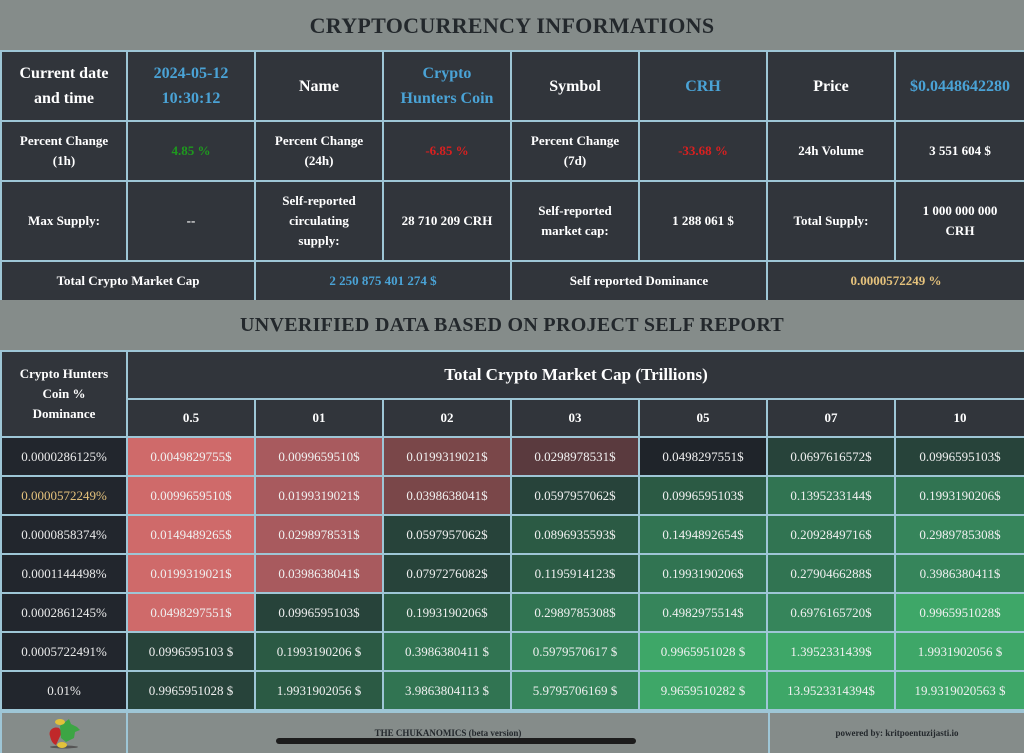 The image size is (1024, 753). What do you see at coordinates (319, 221) in the screenshot?
I see `circulating-supply-label: Self-reported circulating supply:` at bounding box center [319, 221].